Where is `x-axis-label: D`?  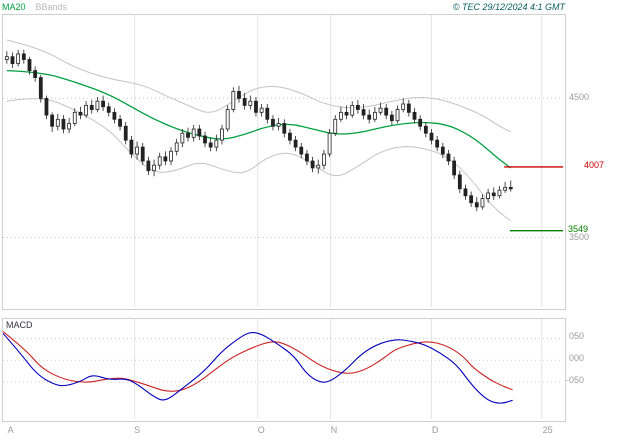 x-axis-label: D is located at coordinates (435, 430).